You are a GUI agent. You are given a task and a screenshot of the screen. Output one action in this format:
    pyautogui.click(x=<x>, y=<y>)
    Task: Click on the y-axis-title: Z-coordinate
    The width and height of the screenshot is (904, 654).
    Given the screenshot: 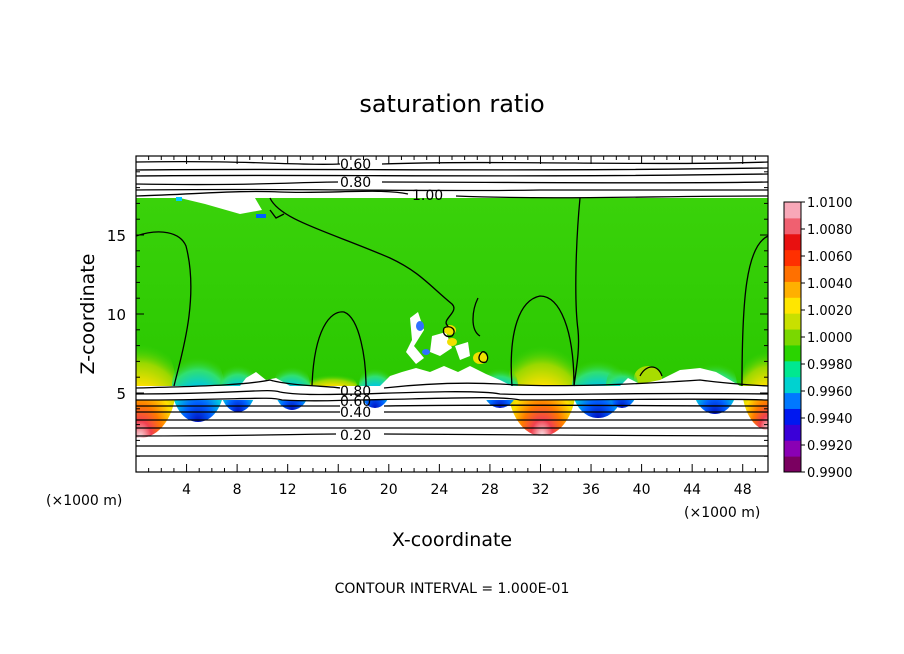 What is the action you would take?
    pyautogui.click(x=88, y=314)
    